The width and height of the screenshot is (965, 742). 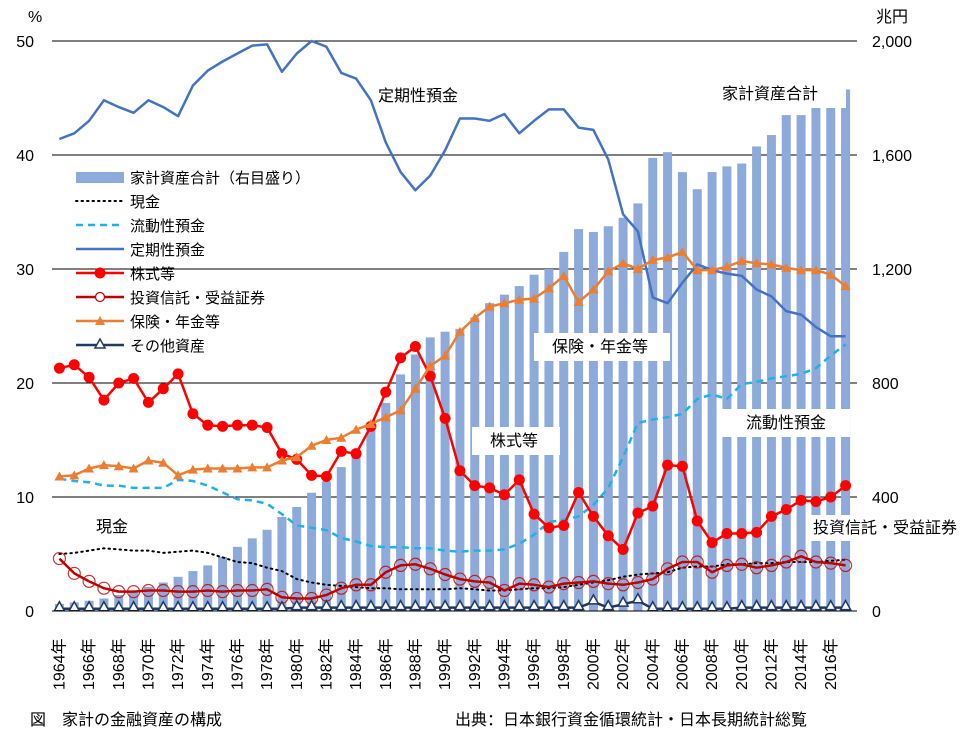 What do you see at coordinates (579, 420) in the screenshot?
I see `bar-1999` at bounding box center [579, 420].